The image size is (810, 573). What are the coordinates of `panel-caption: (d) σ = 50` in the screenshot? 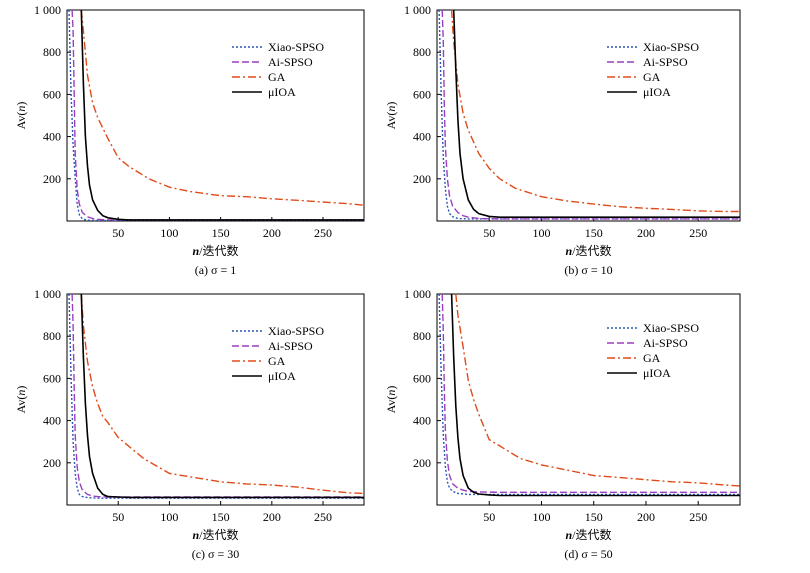 It's located at (588, 554).